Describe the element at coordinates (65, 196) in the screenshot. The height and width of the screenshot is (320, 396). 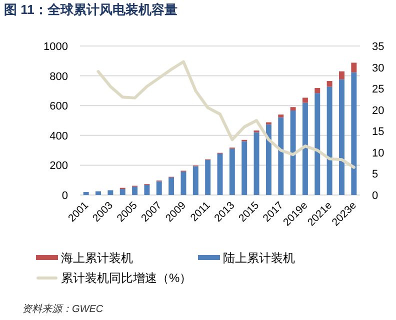
I see `y-tick-label: 0` at that location.